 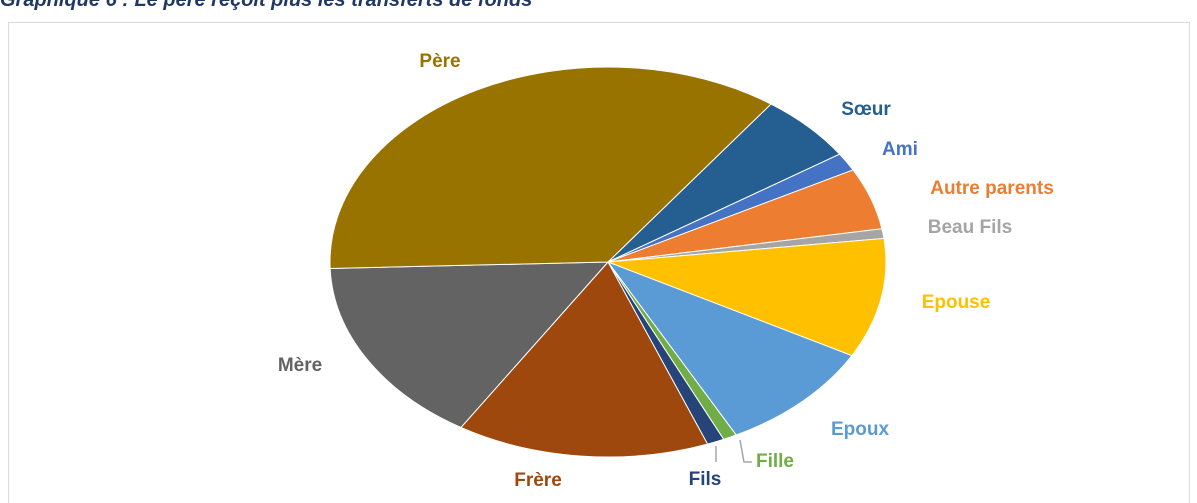 What do you see at coordinates (860, 429) in the screenshot?
I see `slice-label: Epoux` at bounding box center [860, 429].